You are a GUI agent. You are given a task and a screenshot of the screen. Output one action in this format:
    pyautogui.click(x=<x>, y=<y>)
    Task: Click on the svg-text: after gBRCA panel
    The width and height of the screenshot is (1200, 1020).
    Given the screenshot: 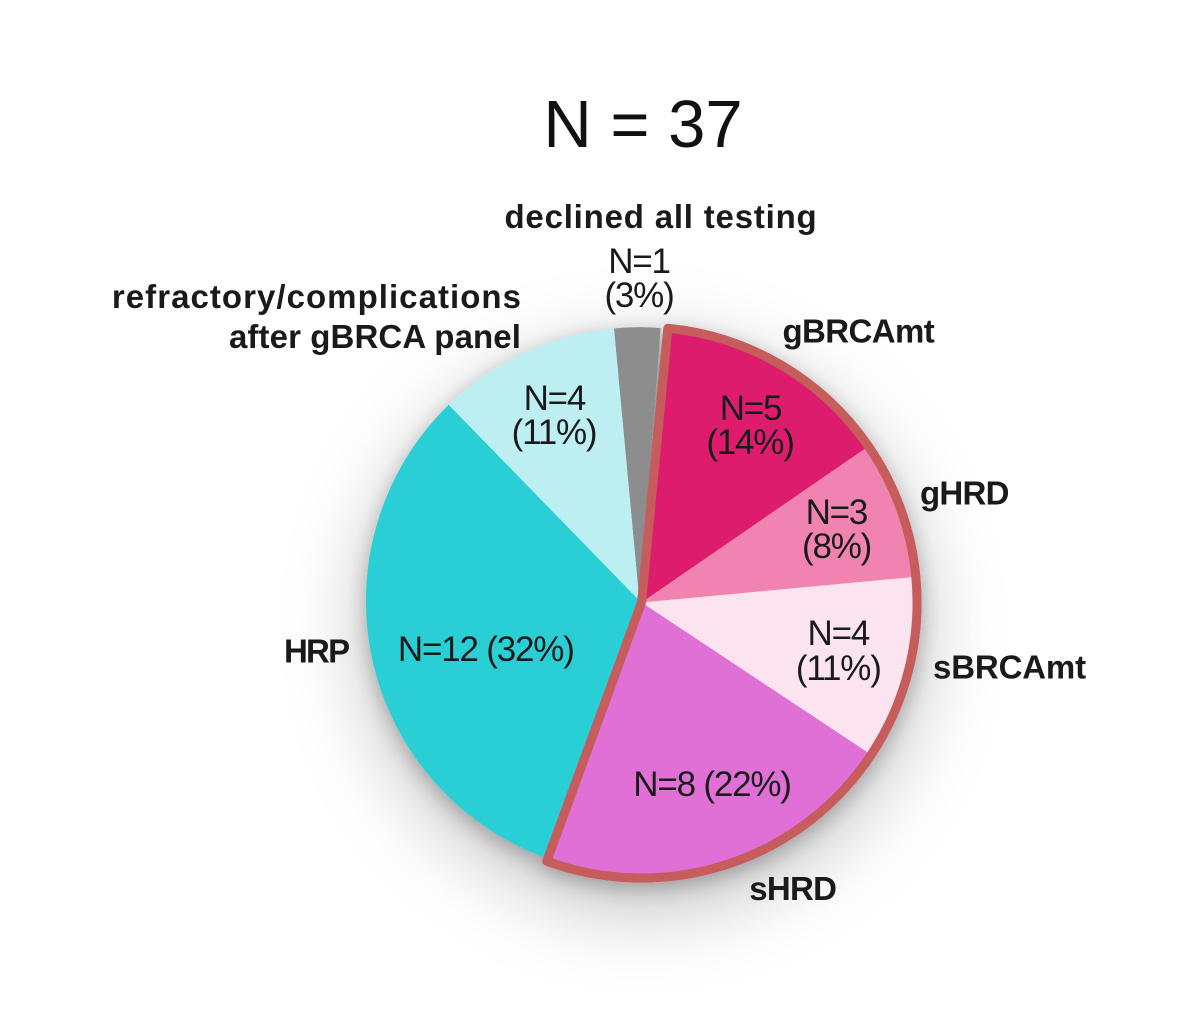 What is the action you would take?
    pyautogui.click(x=375, y=336)
    